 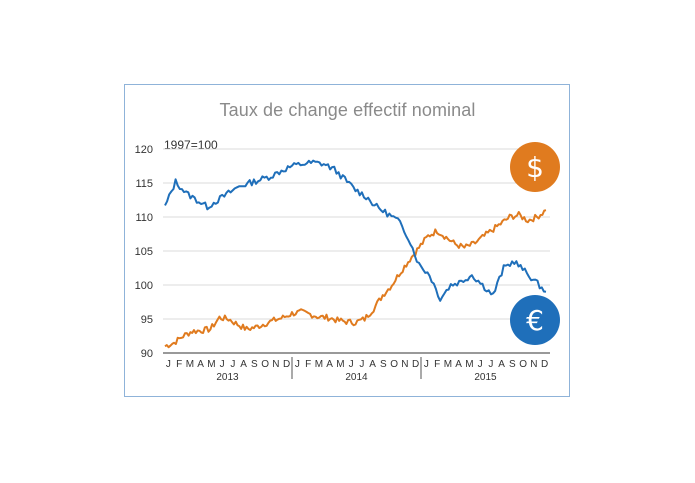 What do you see at coordinates (147, 354) in the screenshot?
I see `y-tick-label: 90` at bounding box center [147, 354].